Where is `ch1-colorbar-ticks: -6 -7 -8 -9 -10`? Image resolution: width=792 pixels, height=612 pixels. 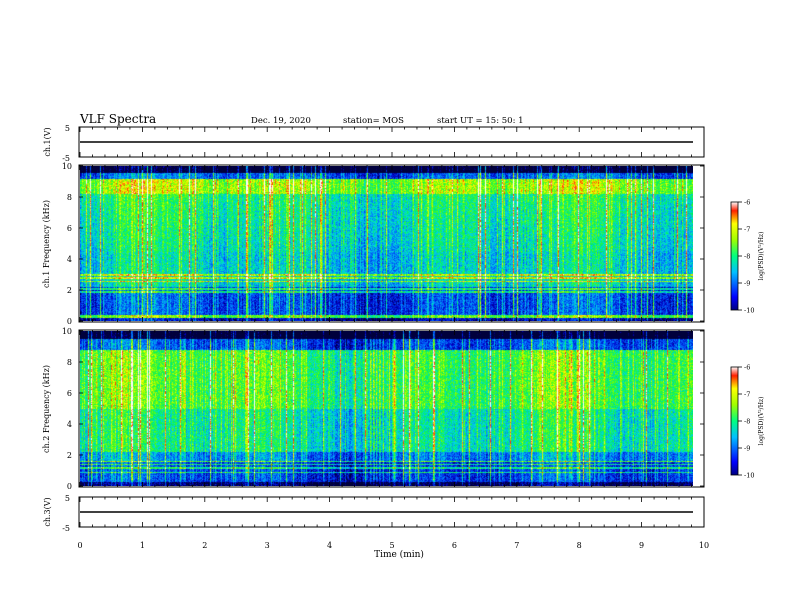
ch1-colorbar-ticks: -6 -7 -8 -9 -10 is located at coordinates (746, 257).